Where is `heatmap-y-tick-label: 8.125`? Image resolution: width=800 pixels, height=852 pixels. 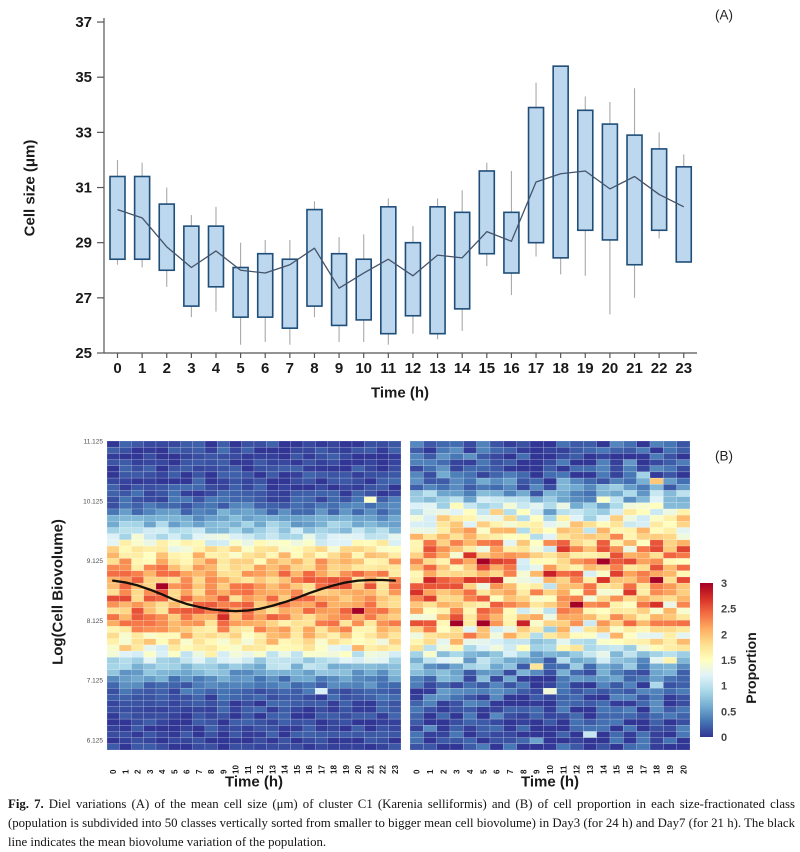 heatmap-y-tick-label: 8.125 is located at coordinates (95, 621).